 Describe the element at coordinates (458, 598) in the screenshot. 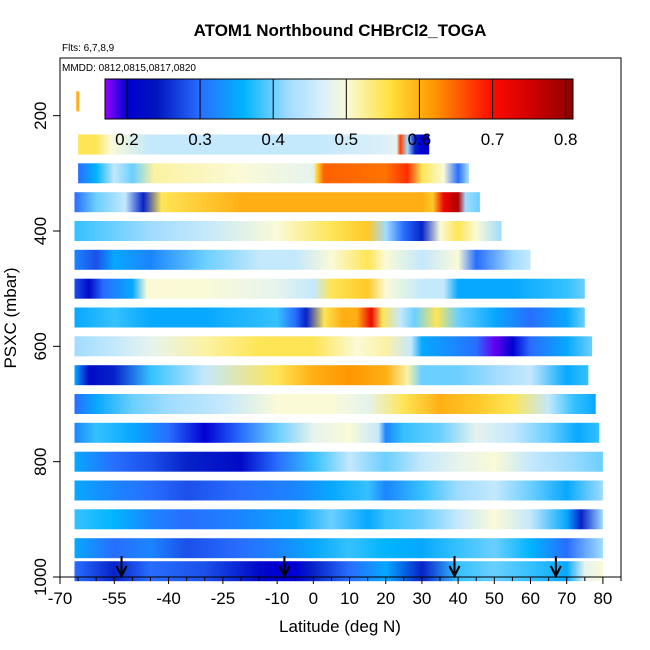

I see `x-tick-label: 40` at that location.